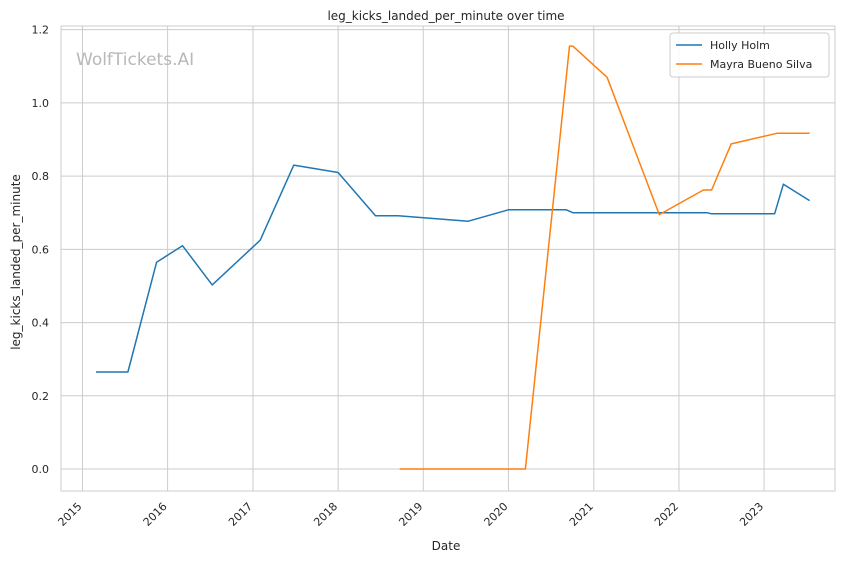 The width and height of the screenshot is (844, 561). Describe the element at coordinates (41, 323) in the screenshot. I see `y-tick-label: 0.4` at that location.